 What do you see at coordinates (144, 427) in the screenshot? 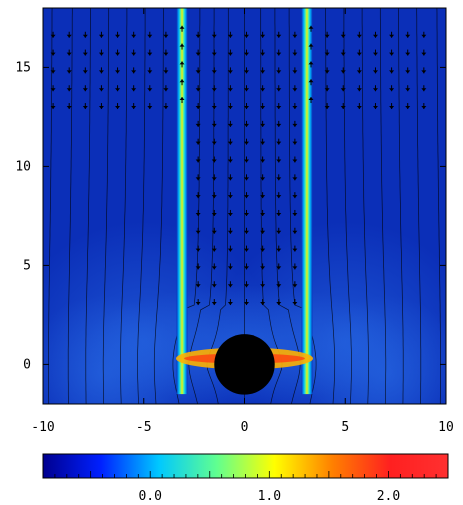
I see `x-tick-label: -5` at bounding box center [144, 427].